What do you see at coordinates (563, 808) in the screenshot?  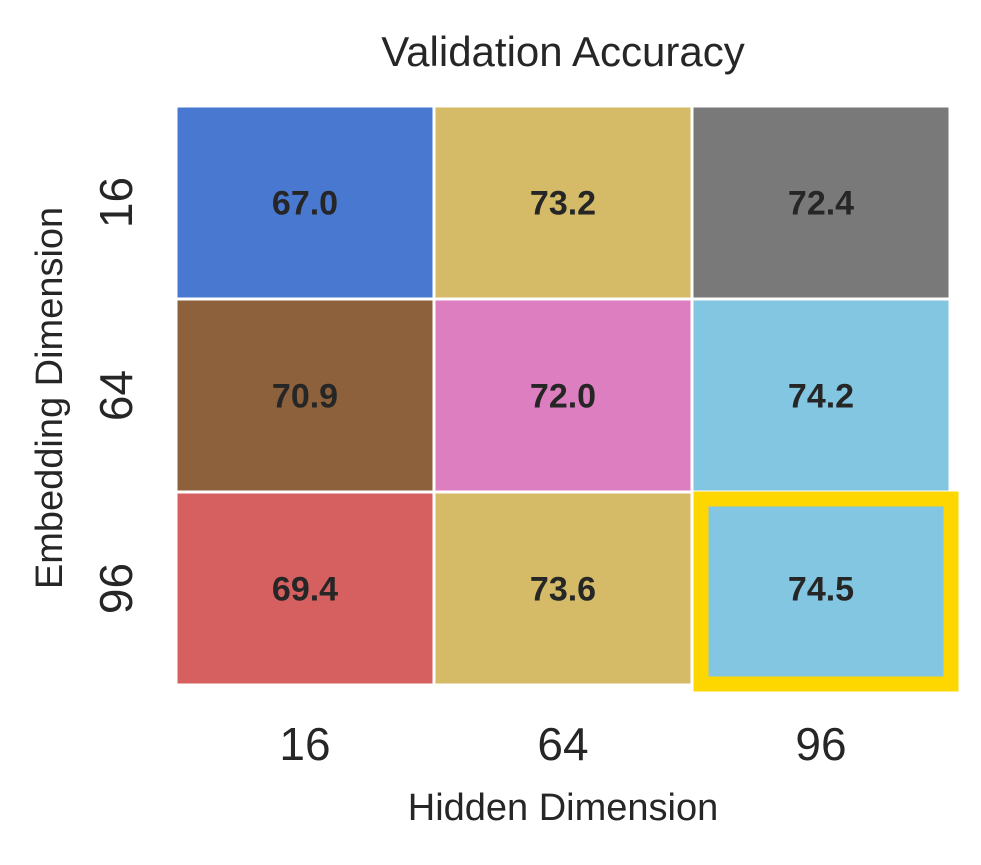 I see `x-axis-label: Hidden Dimension` at bounding box center [563, 808].